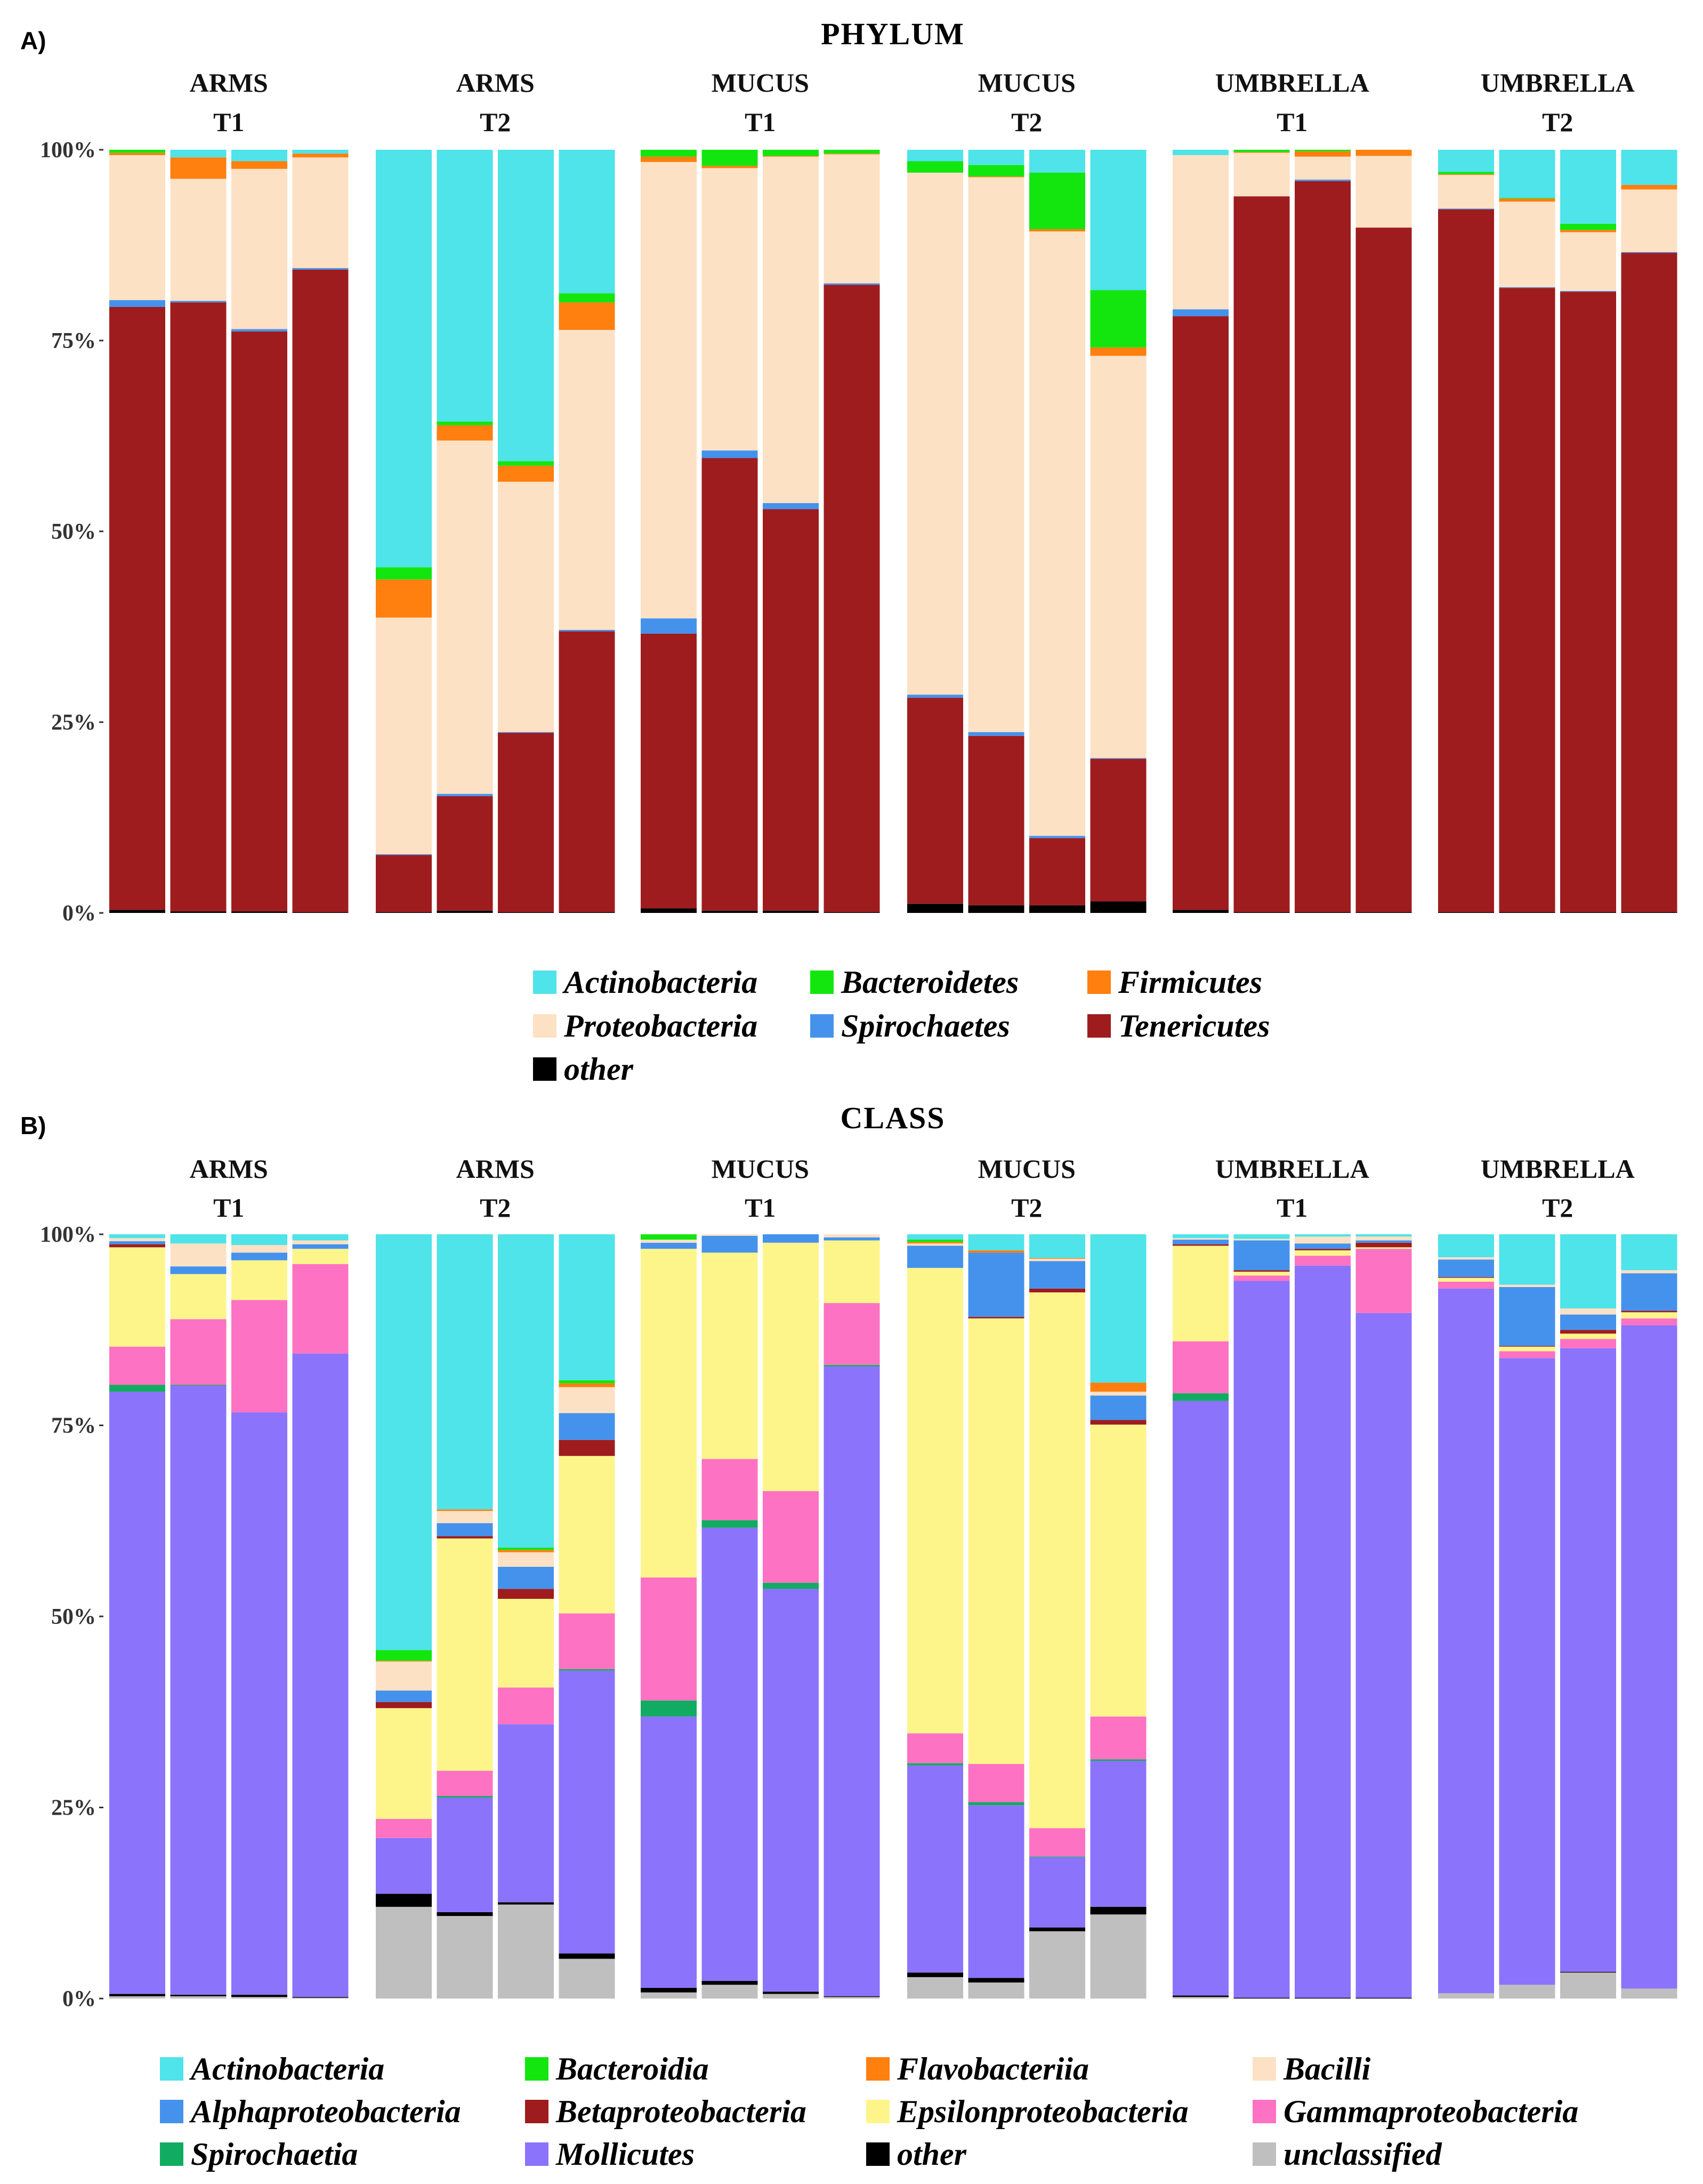 The height and width of the screenshot is (2184, 1703). Describe the element at coordinates (935, 1237) in the screenshot. I see `panel-b-bar-mucus-t2-1-actinobacteria` at that location.